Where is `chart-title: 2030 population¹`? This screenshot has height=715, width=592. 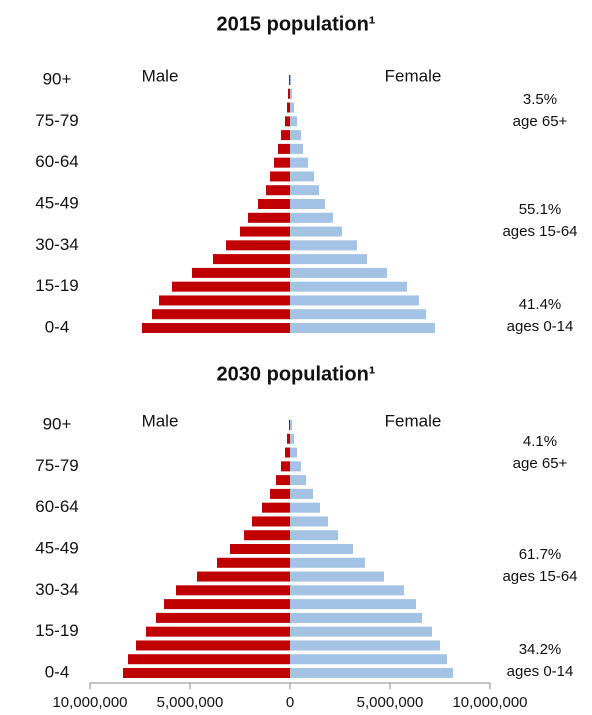
chart-title: 2030 population¹ is located at coordinates (296, 374).